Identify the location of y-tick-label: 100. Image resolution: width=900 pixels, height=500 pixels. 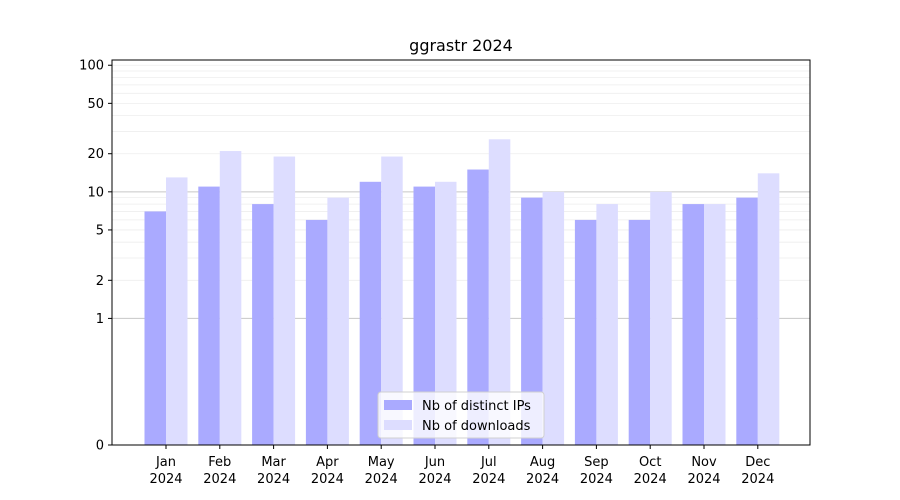
(91, 66).